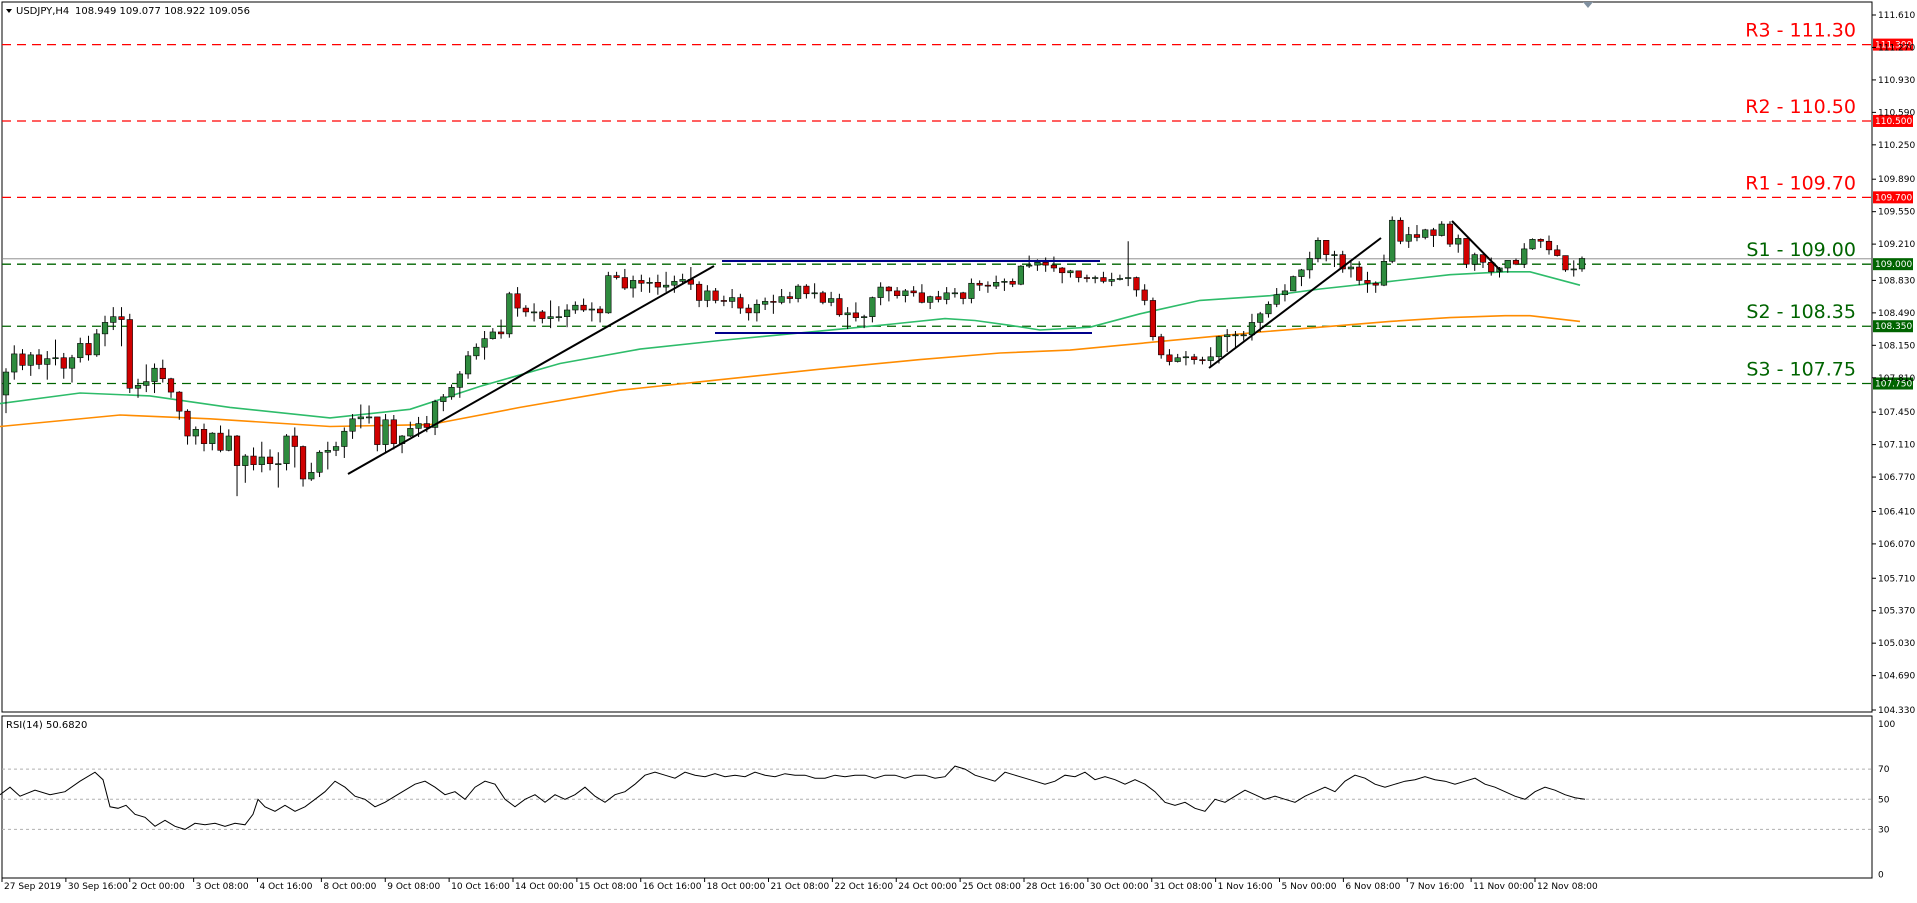  What do you see at coordinates (1588, 5) in the screenshot?
I see `scroll-marker-icon` at bounding box center [1588, 5].